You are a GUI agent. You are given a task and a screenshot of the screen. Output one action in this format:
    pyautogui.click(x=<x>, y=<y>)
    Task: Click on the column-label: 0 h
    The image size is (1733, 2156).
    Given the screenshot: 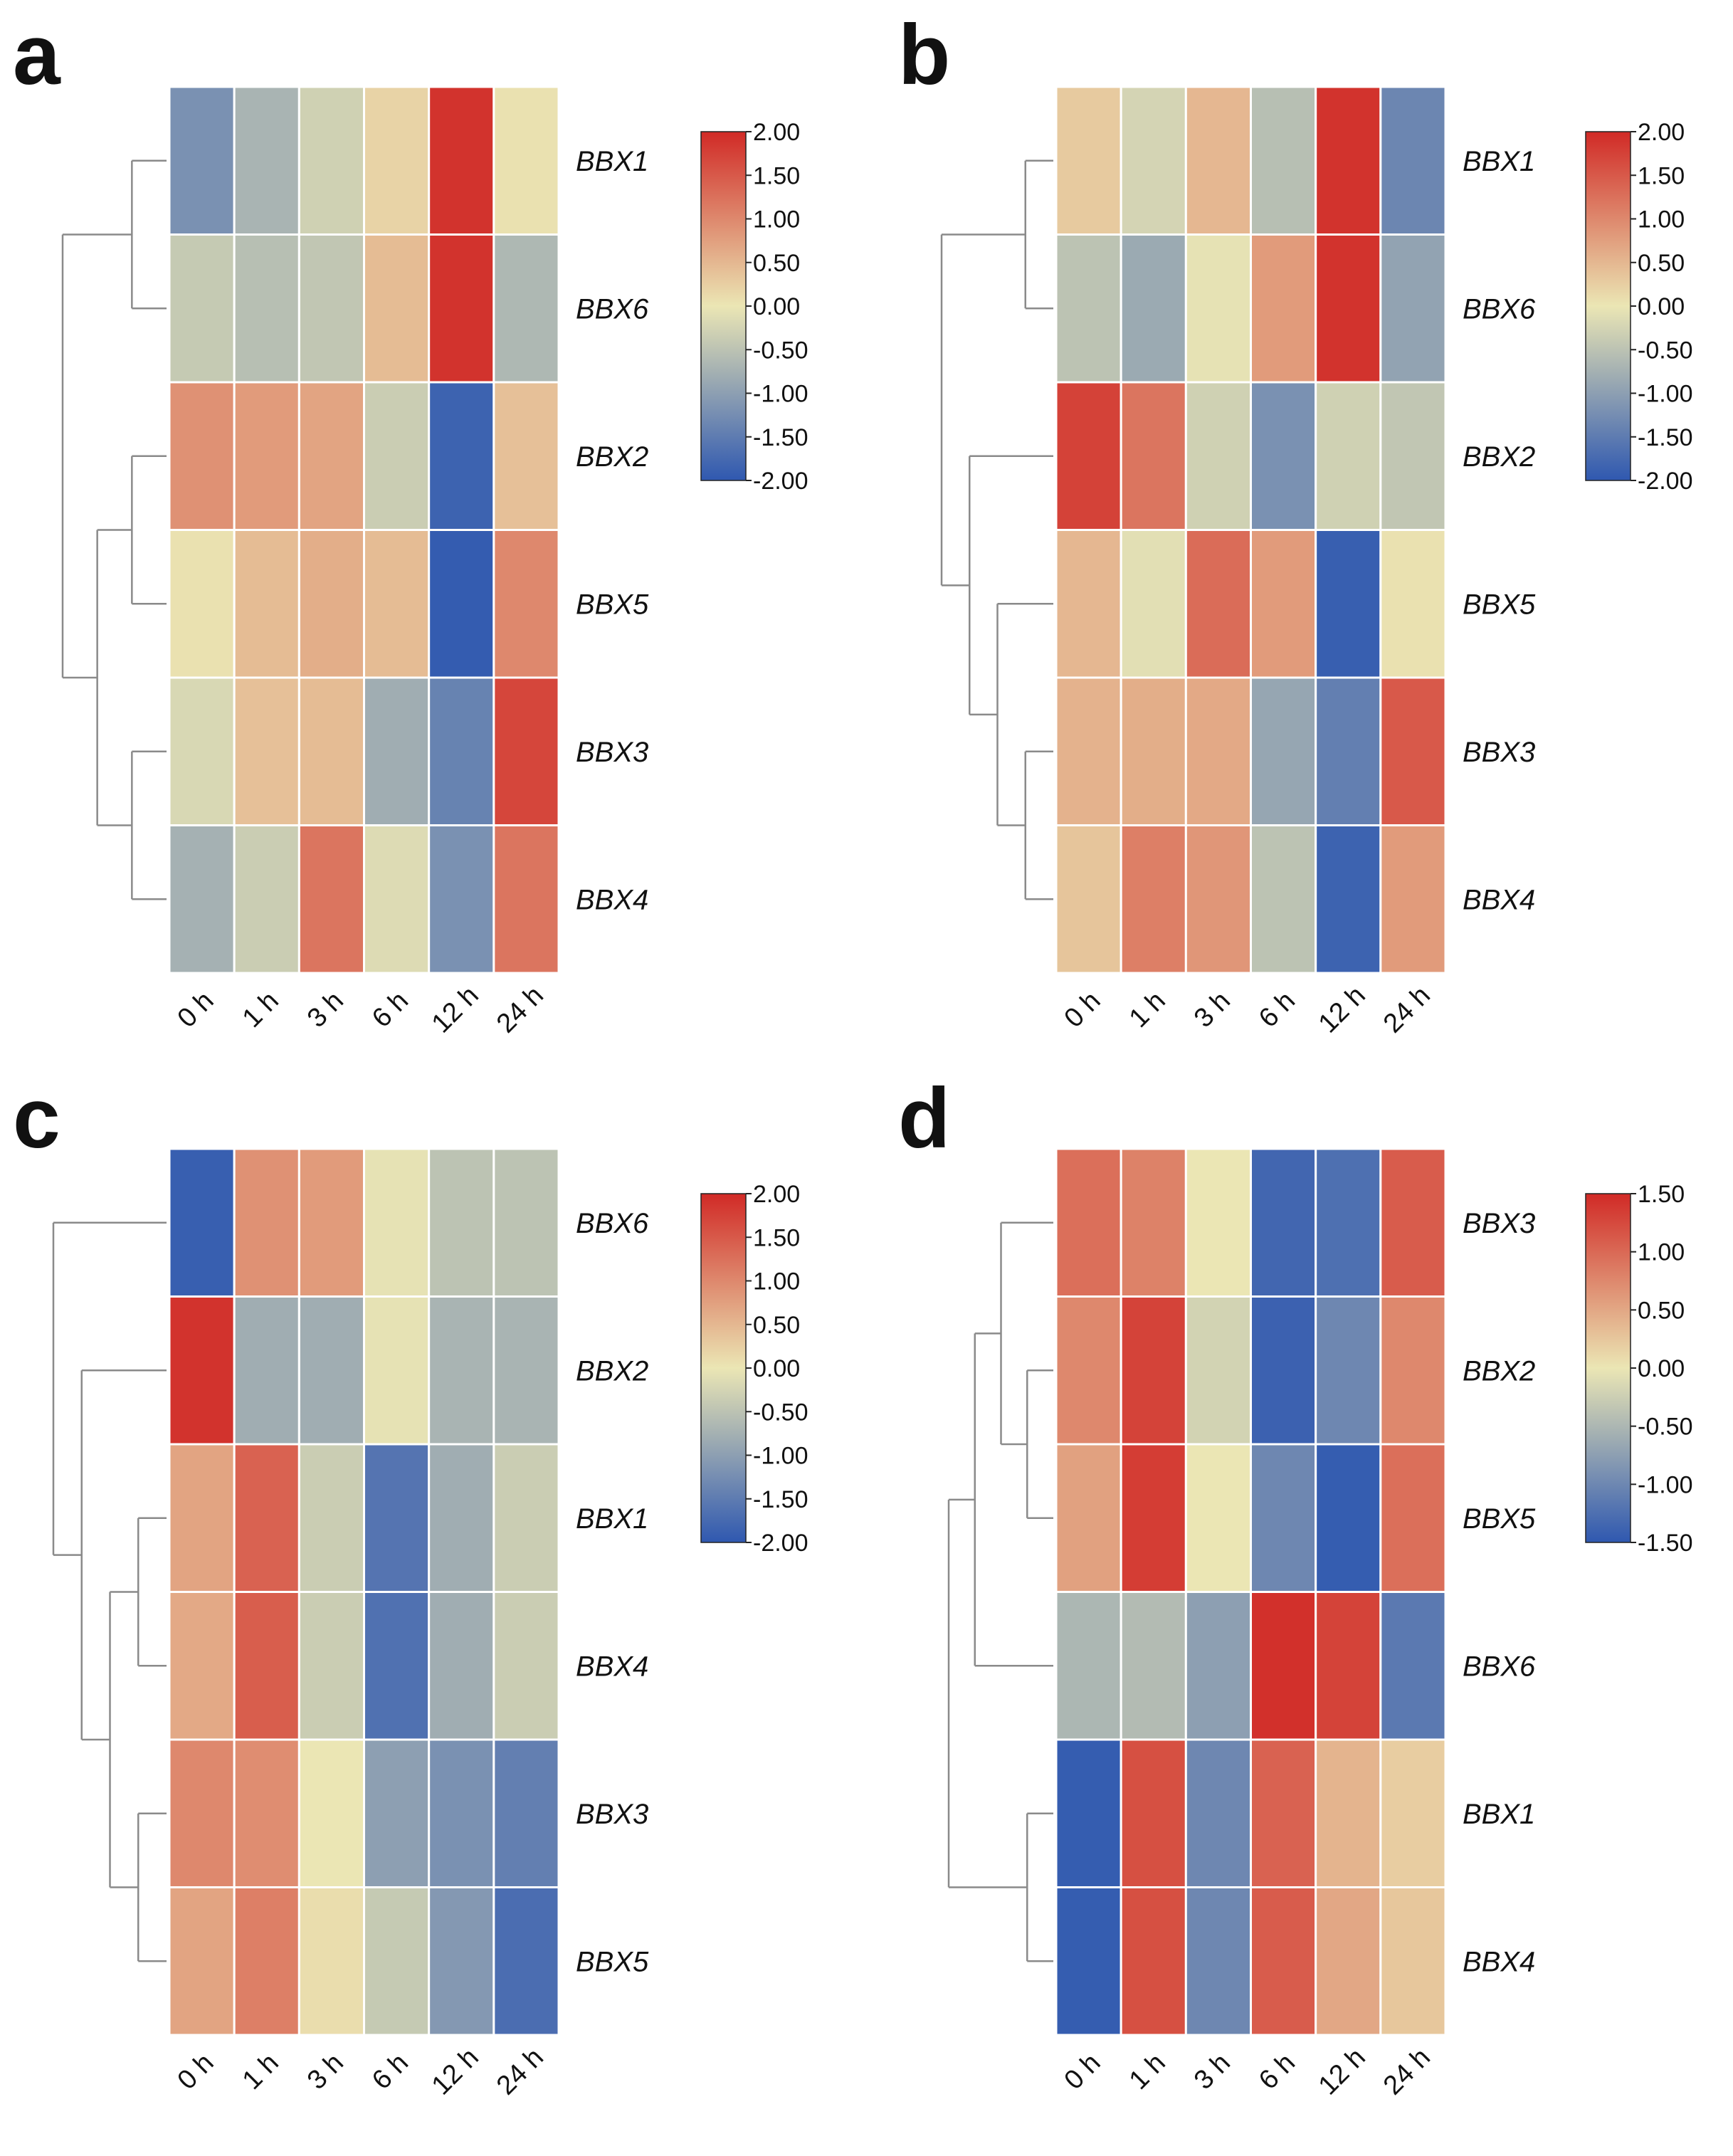 What is the action you would take?
    pyautogui.click(x=196, y=2071)
    